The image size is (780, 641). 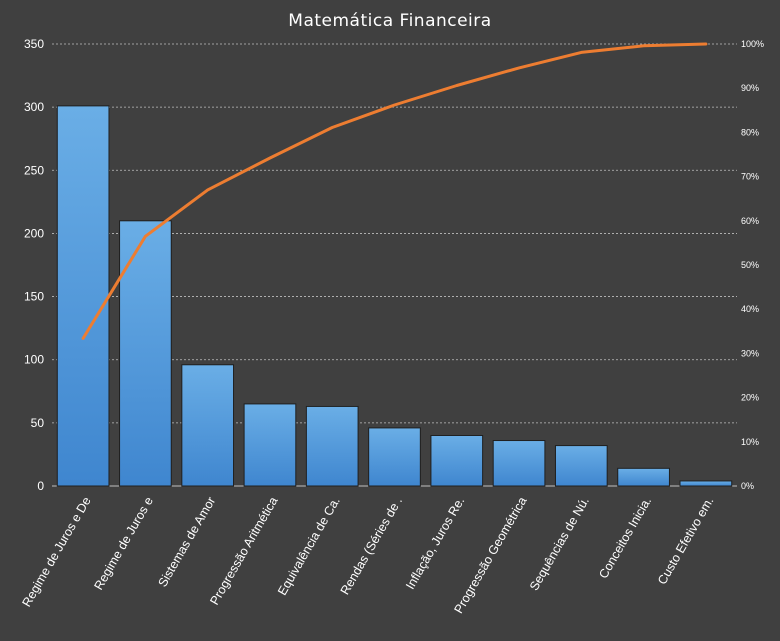 What do you see at coordinates (34, 297) in the screenshot?
I see `left-tick-label: 150` at bounding box center [34, 297].